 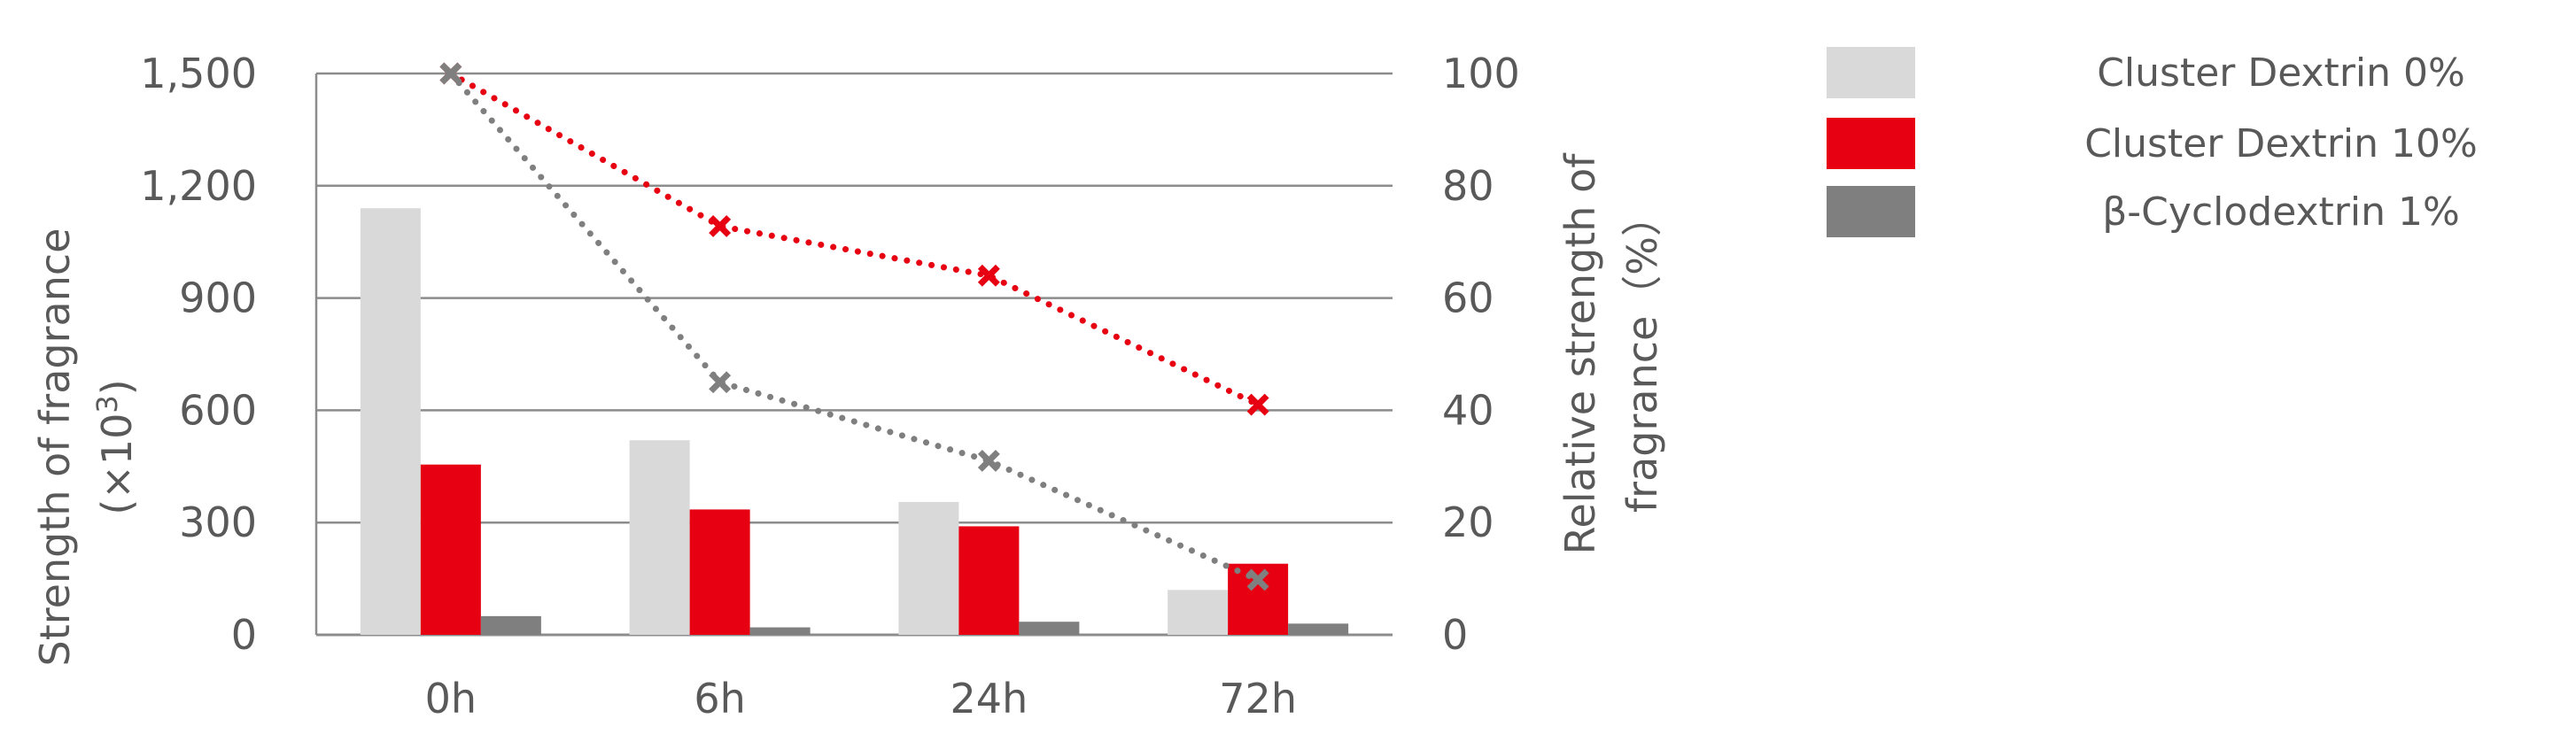 What do you see at coordinates (2281, 73) in the screenshot?
I see `legend-label: Cluster Dextrin 0%` at bounding box center [2281, 73].